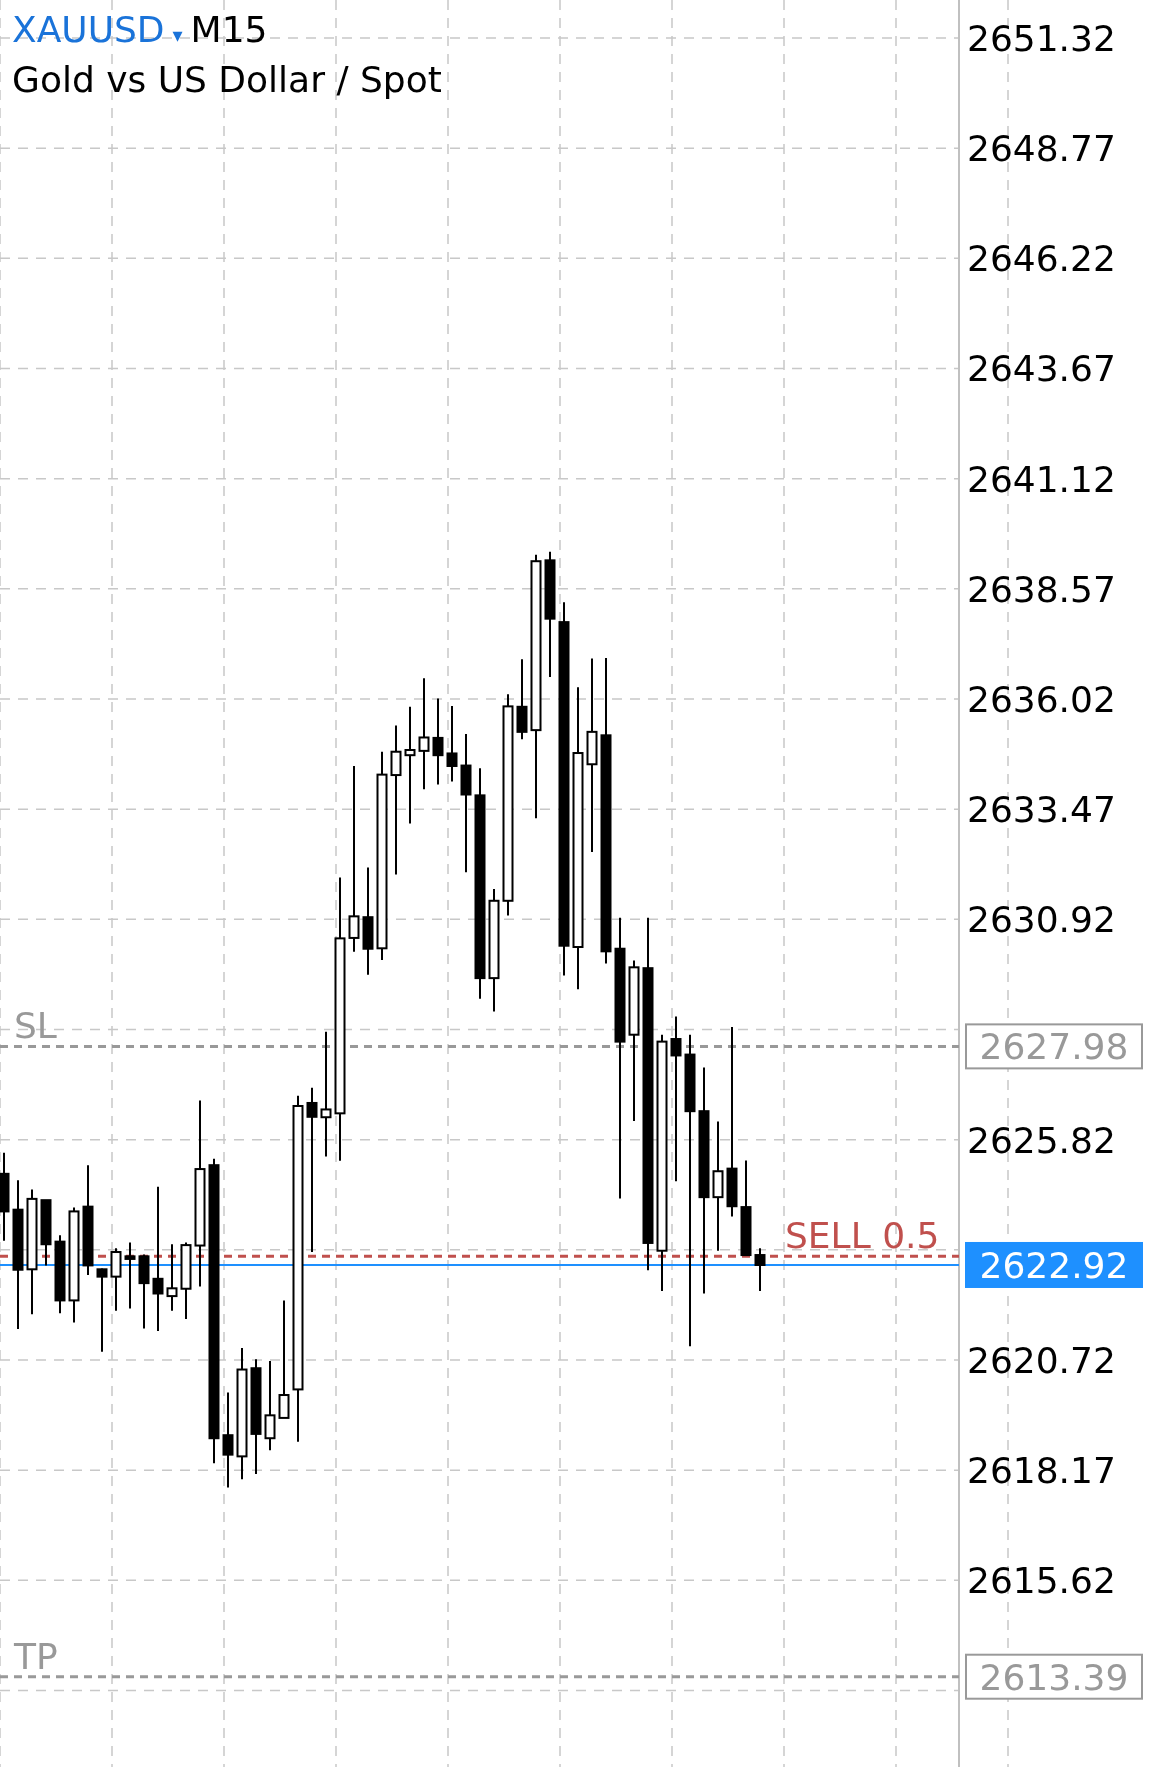  What do you see at coordinates (1054, 1265) in the screenshot?
I see `text: 2622.92` at bounding box center [1054, 1265].